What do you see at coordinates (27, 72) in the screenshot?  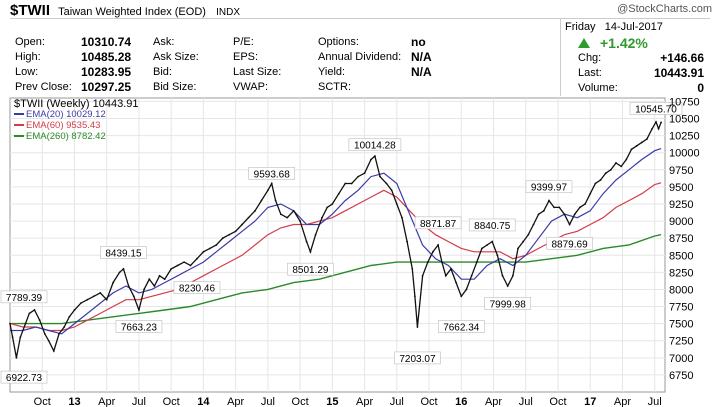 I see `low-label: Low:` at bounding box center [27, 72].